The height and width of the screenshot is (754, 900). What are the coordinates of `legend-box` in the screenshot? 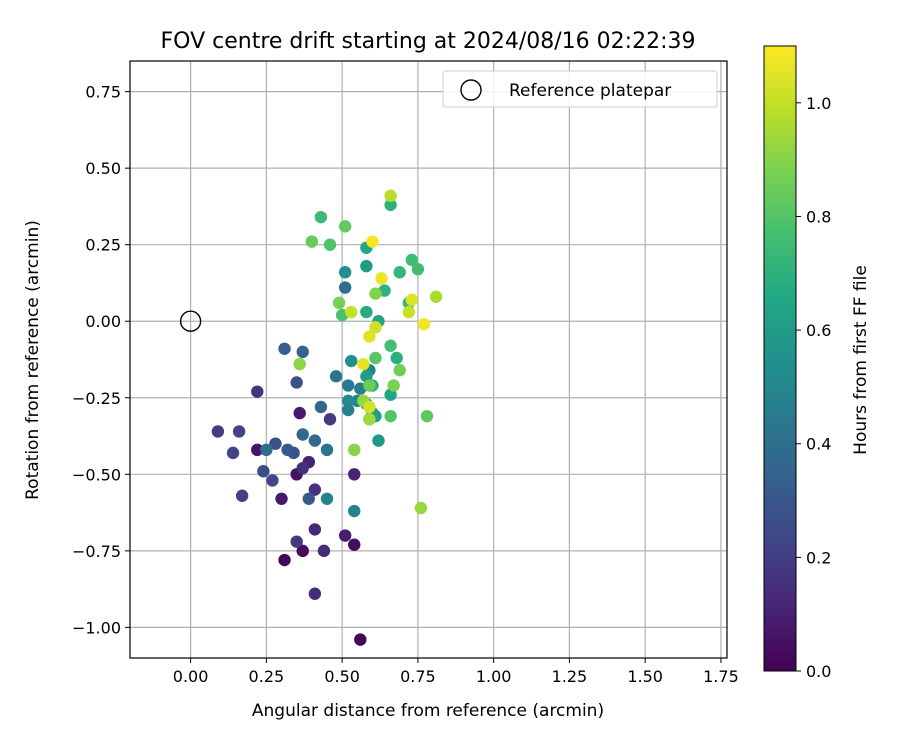 It's located at (580, 89).